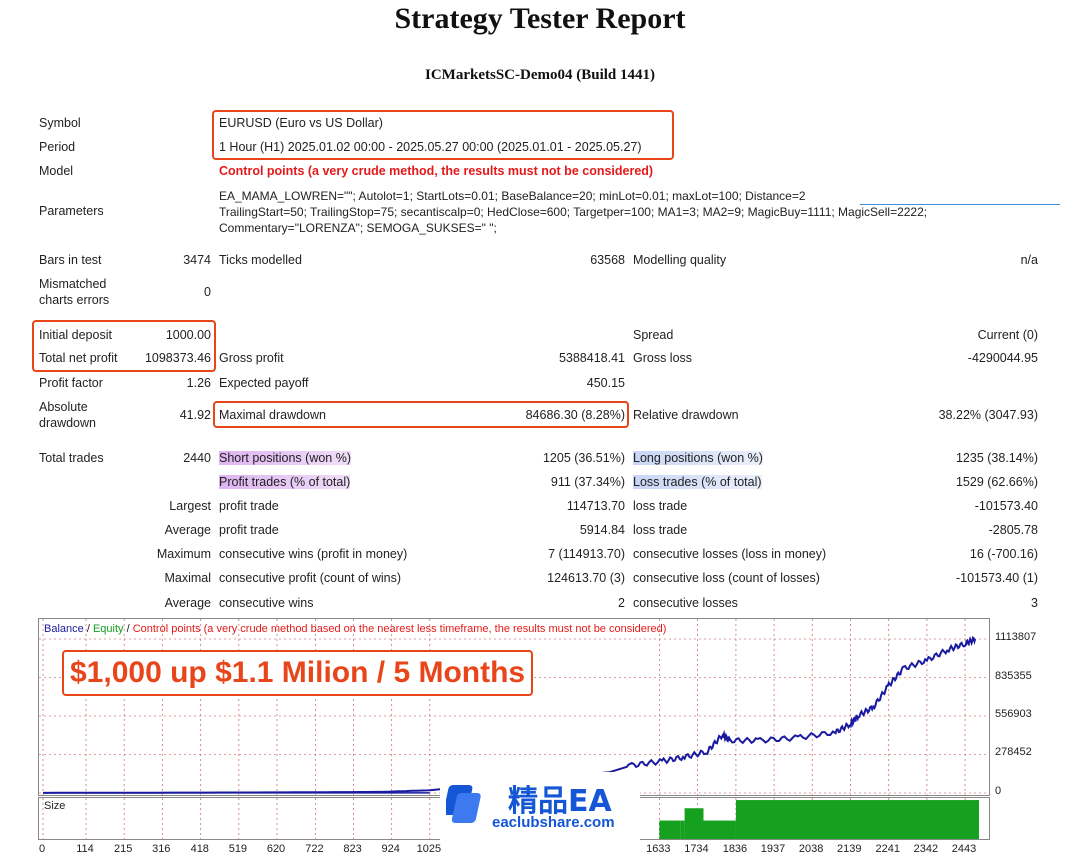 The width and height of the screenshot is (1080, 863). What do you see at coordinates (266, 603) in the screenshot?
I see `average-consecutive-wins-label: consecutive wins` at bounding box center [266, 603].